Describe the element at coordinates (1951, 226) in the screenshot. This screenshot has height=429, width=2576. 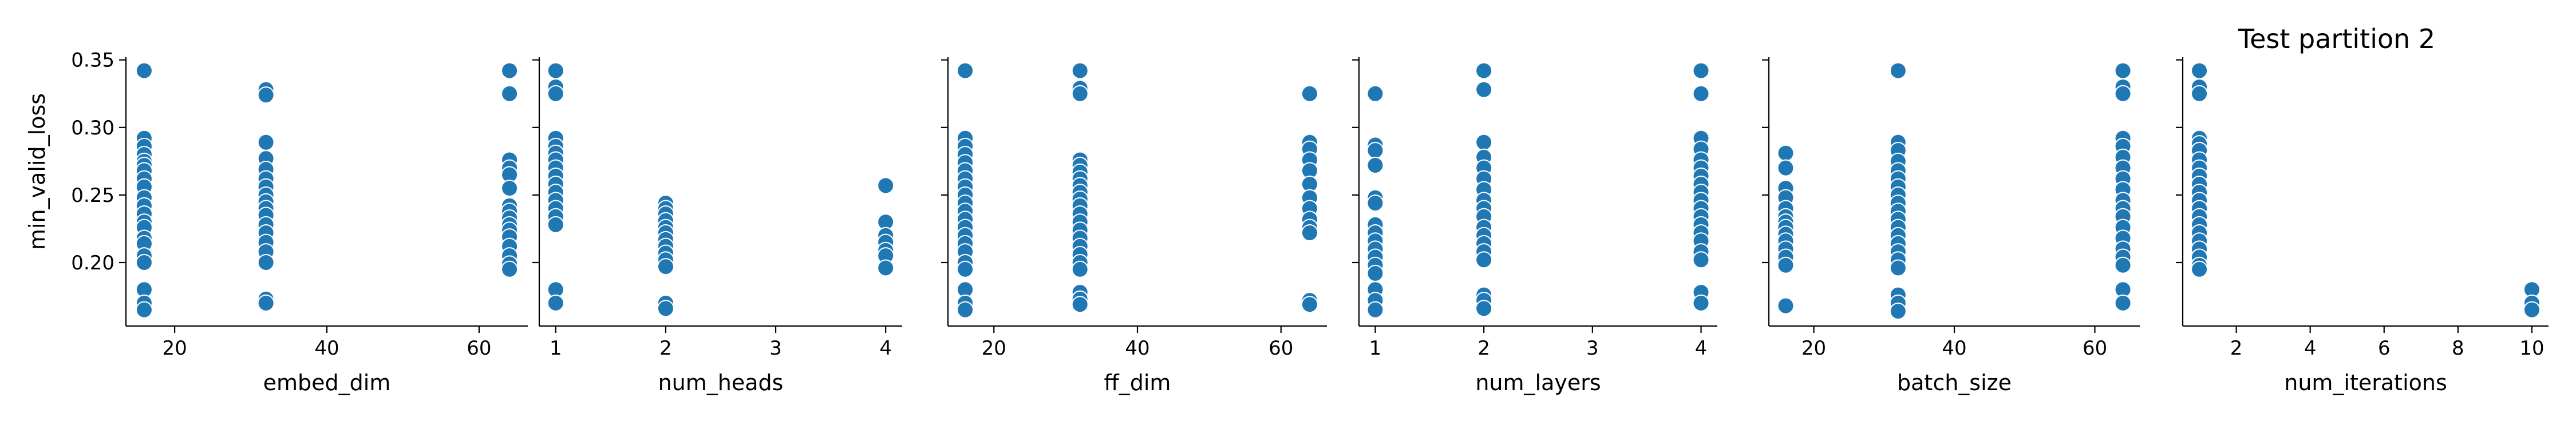
I see `panel-batch_size: 20 40 60 batch_size` at that location.